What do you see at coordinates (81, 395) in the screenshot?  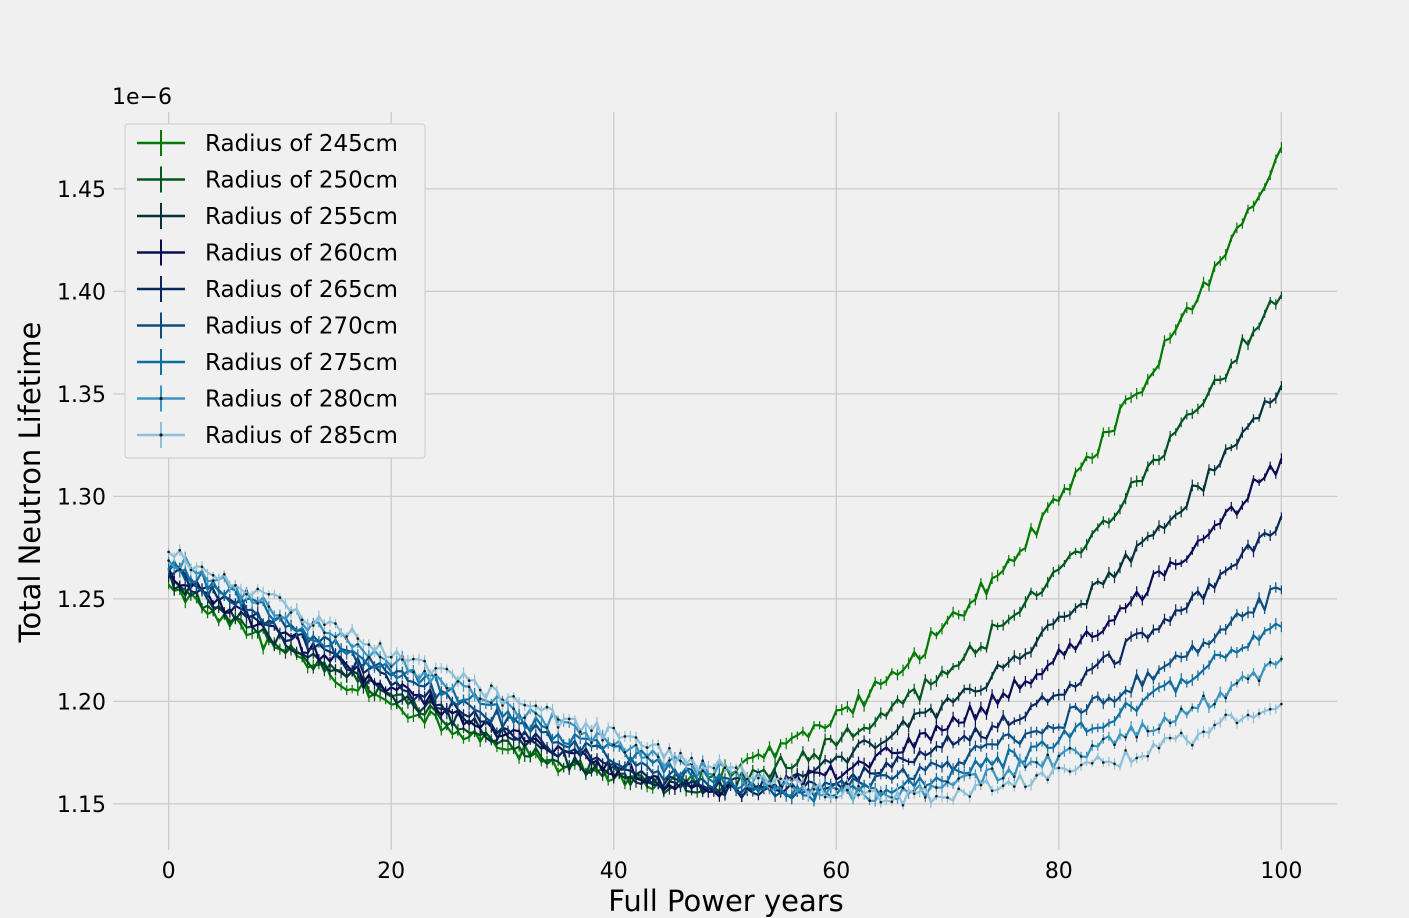 I see `y-tick-label: 1.35` at bounding box center [81, 395].